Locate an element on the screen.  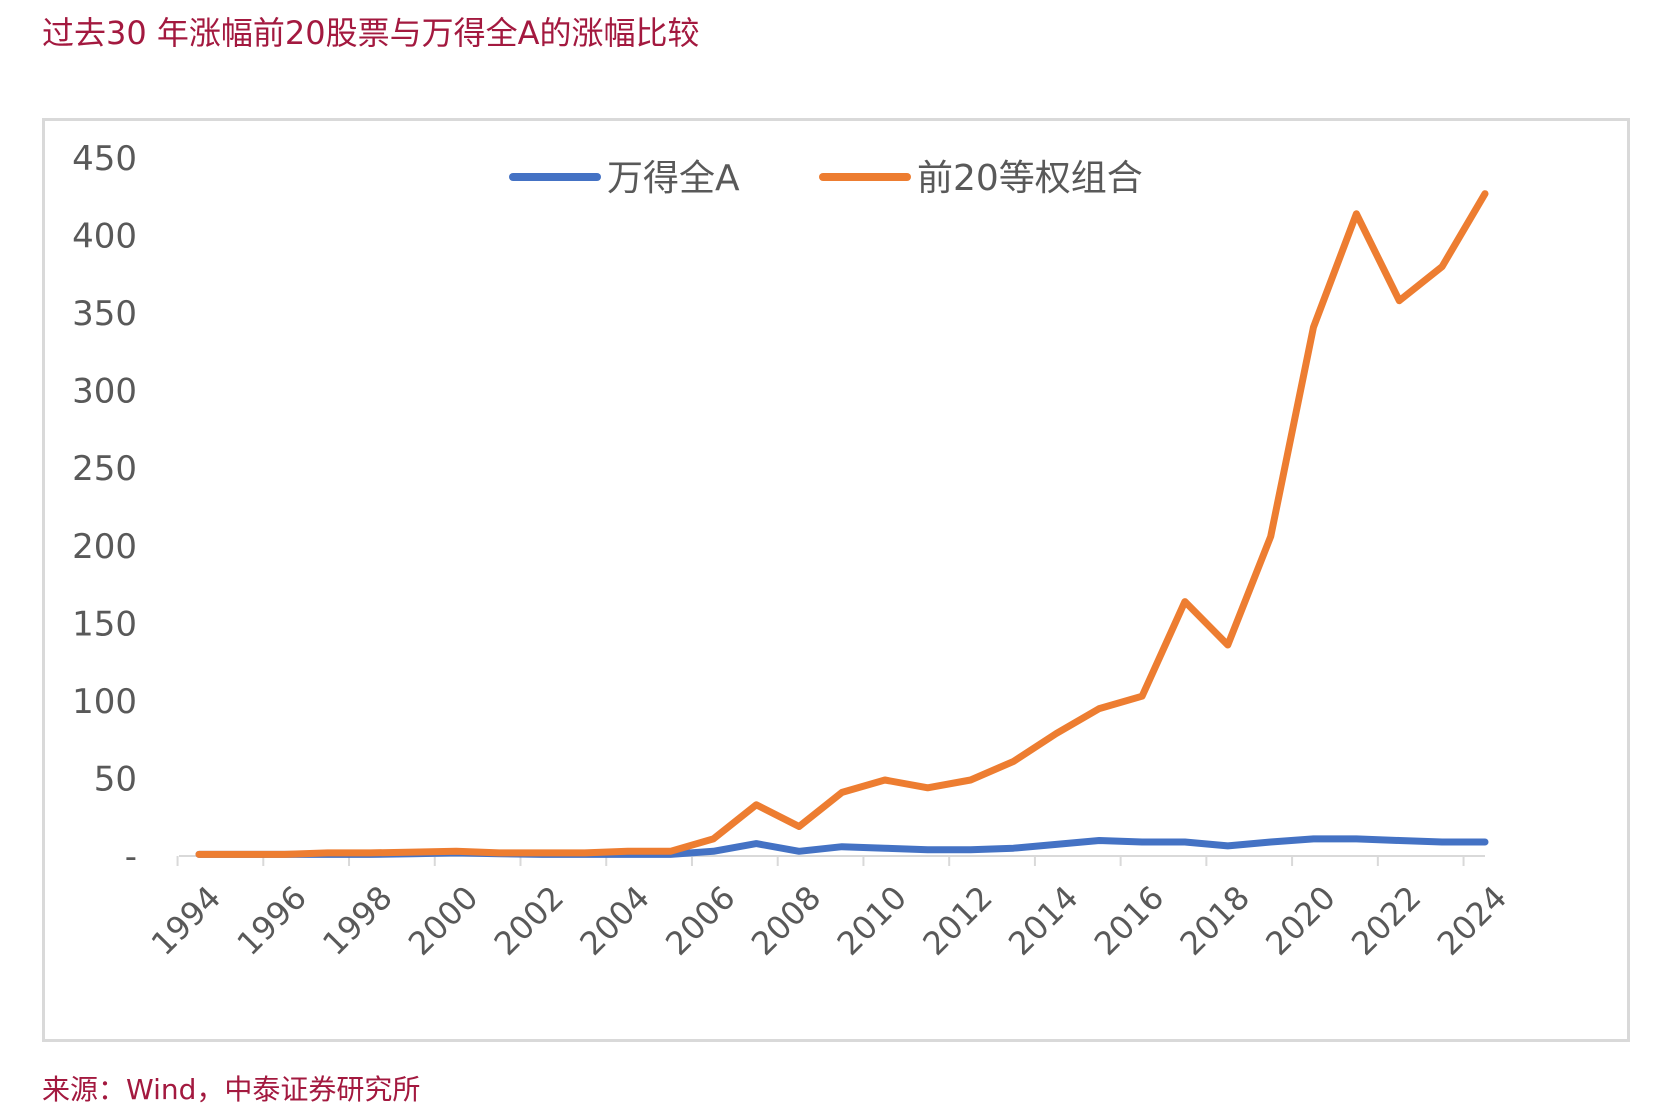
x-tick-label: 1998 is located at coordinates (357, 920).